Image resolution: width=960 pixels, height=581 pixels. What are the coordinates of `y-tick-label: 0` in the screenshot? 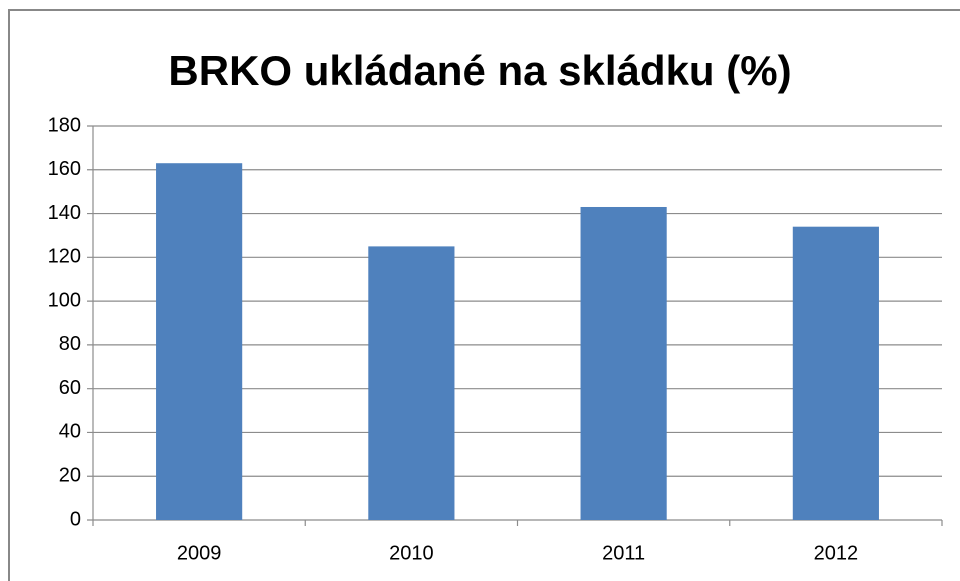 It's located at (75, 519).